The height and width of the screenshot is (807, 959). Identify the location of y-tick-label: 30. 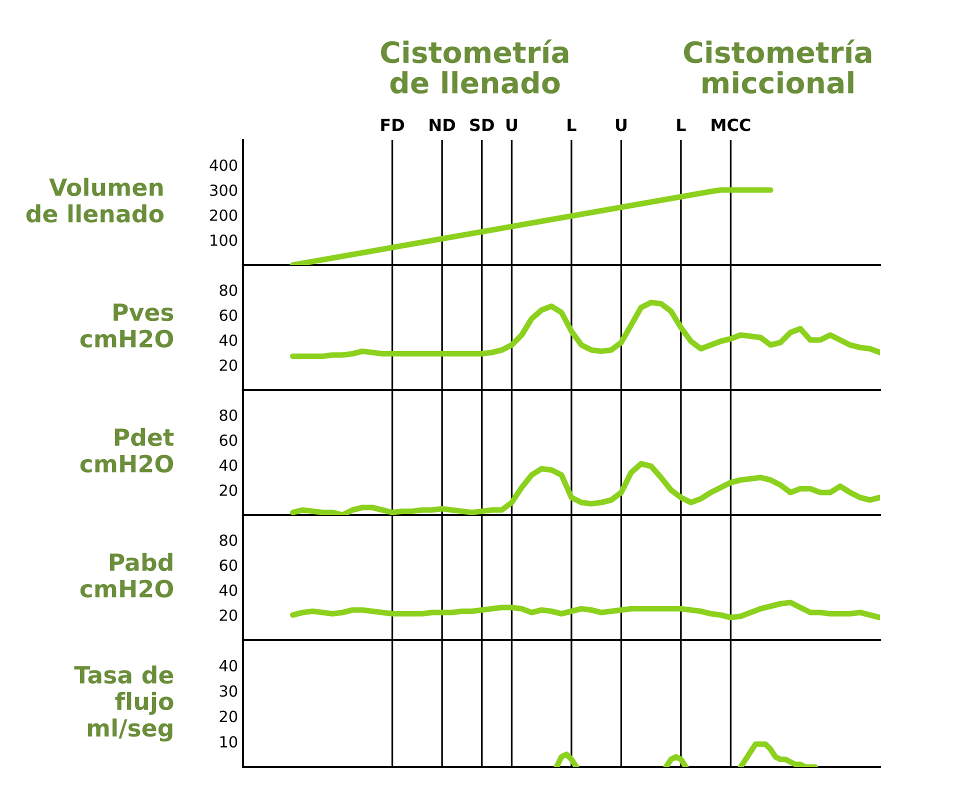
(229, 691).